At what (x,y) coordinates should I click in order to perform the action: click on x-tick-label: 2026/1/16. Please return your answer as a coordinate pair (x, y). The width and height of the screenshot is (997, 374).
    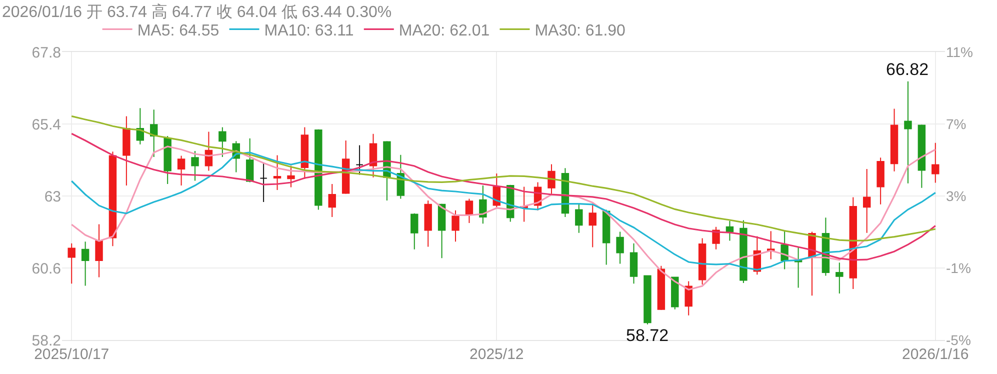
    Looking at the image, I should click on (935, 354).